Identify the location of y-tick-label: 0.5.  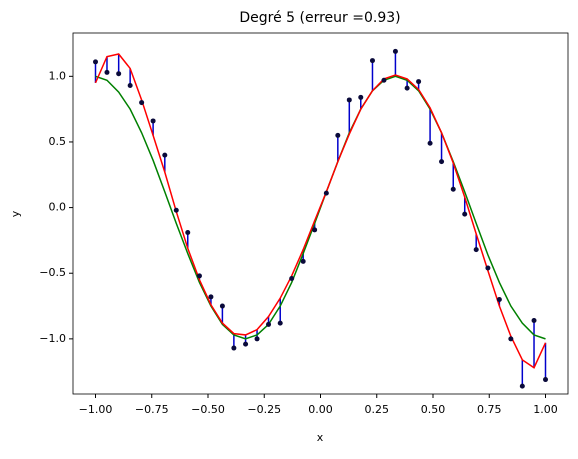
(58, 141).